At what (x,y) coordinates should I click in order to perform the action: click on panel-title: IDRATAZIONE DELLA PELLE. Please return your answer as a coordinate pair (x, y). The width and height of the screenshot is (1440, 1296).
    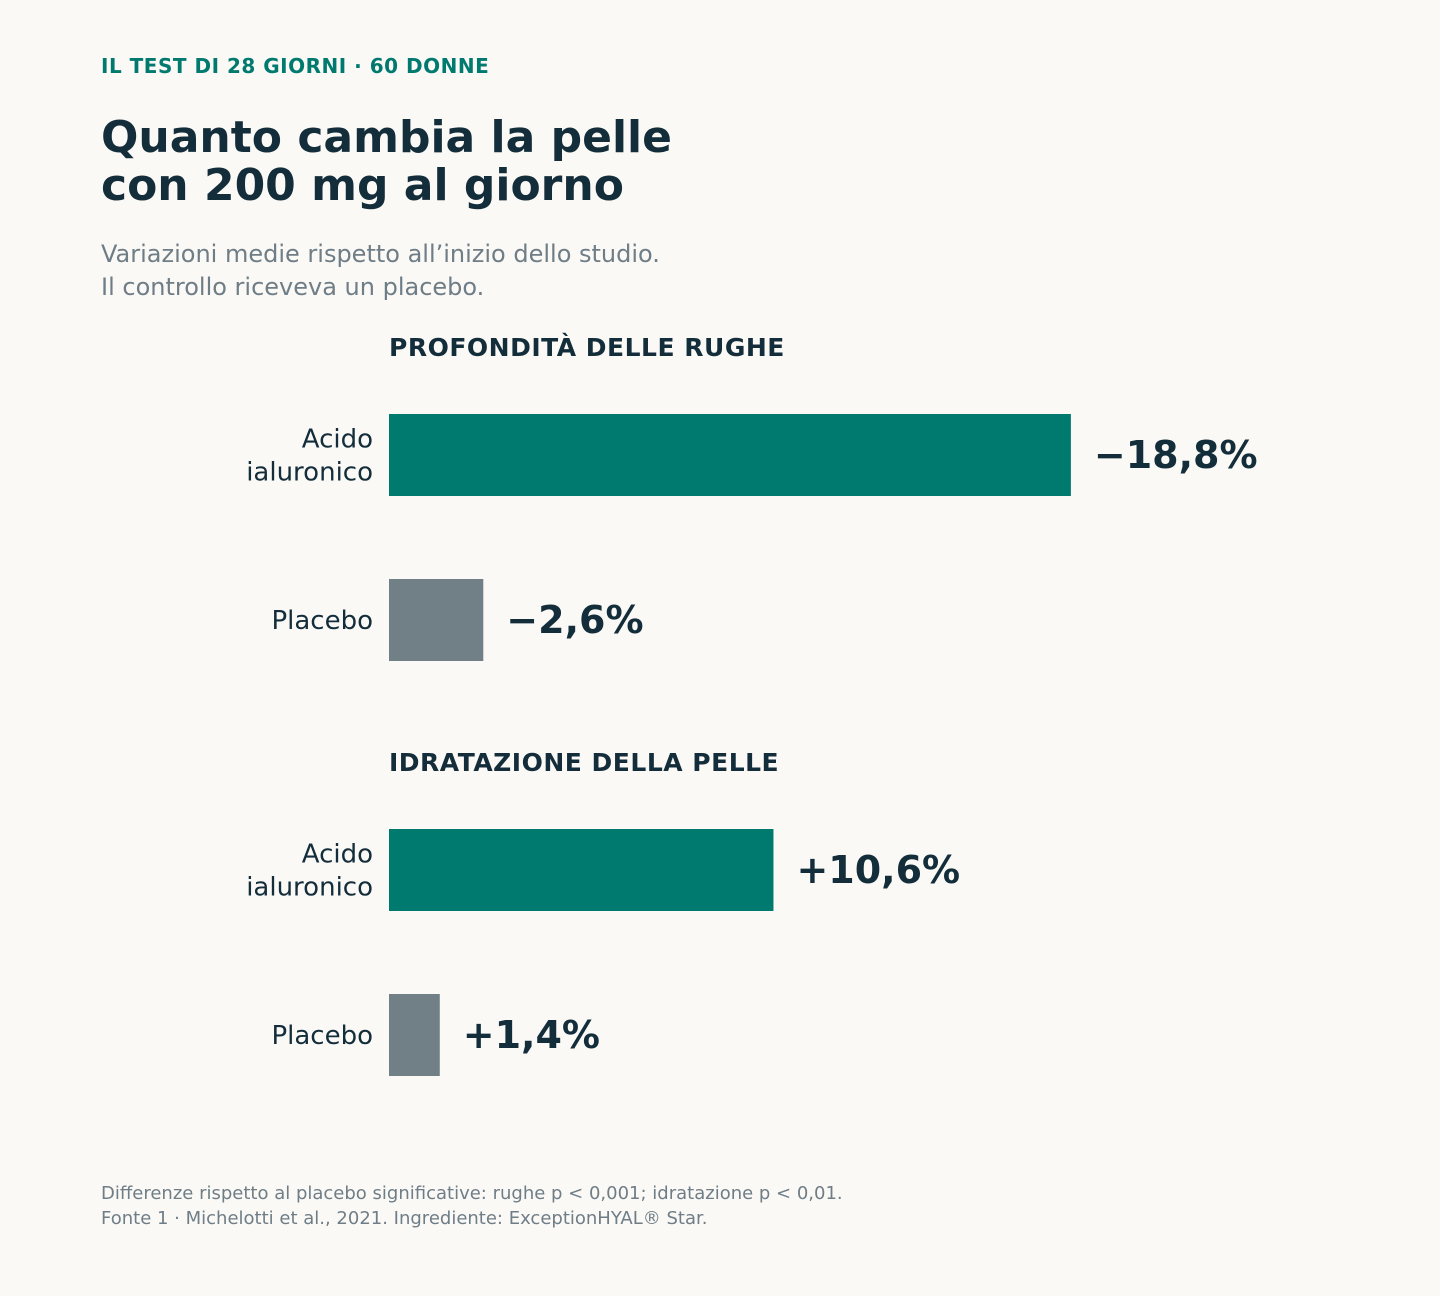
    Looking at the image, I should click on (584, 762).